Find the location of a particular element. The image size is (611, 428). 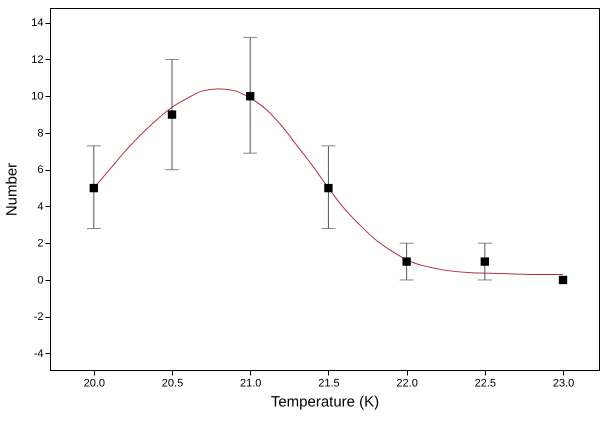

y-tick-label: 14 is located at coordinates (37, 23).